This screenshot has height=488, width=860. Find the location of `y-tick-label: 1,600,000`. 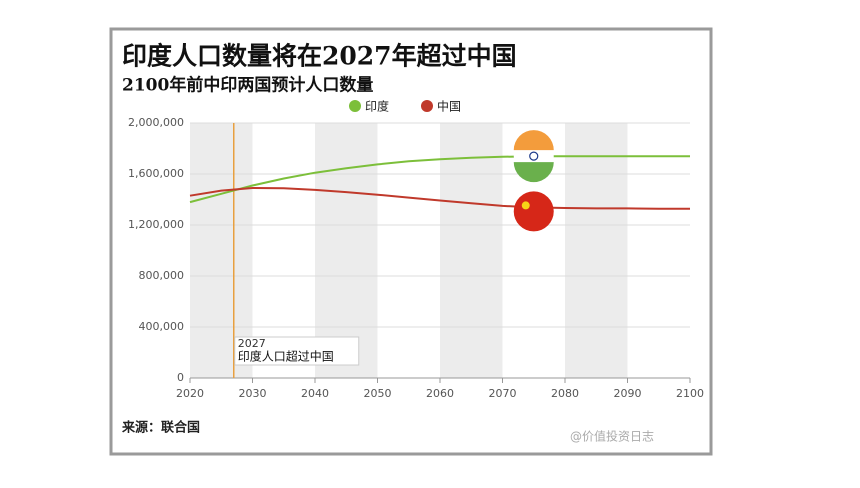

y-tick-label: 1,600,000 is located at coordinates (156, 173).